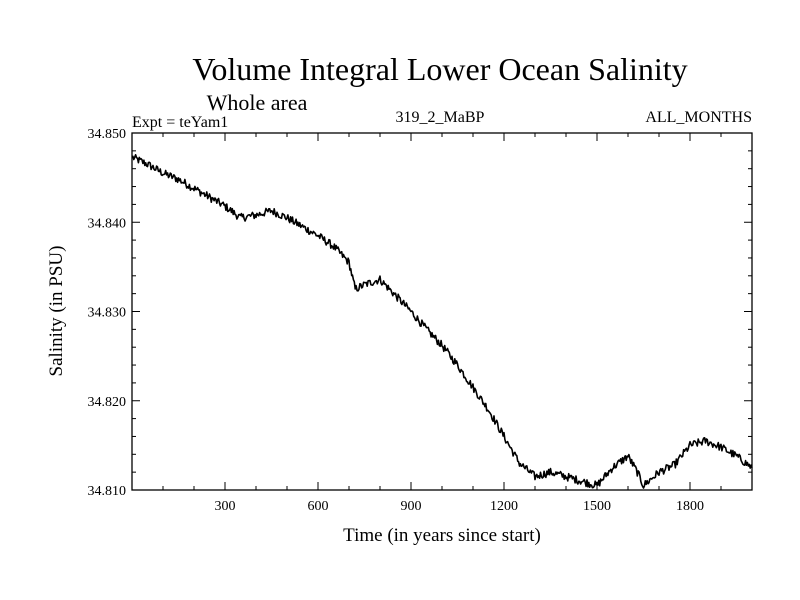  I want to click on chart-title: Volume Integral Lower Ocean Salinity, so click(439, 69).